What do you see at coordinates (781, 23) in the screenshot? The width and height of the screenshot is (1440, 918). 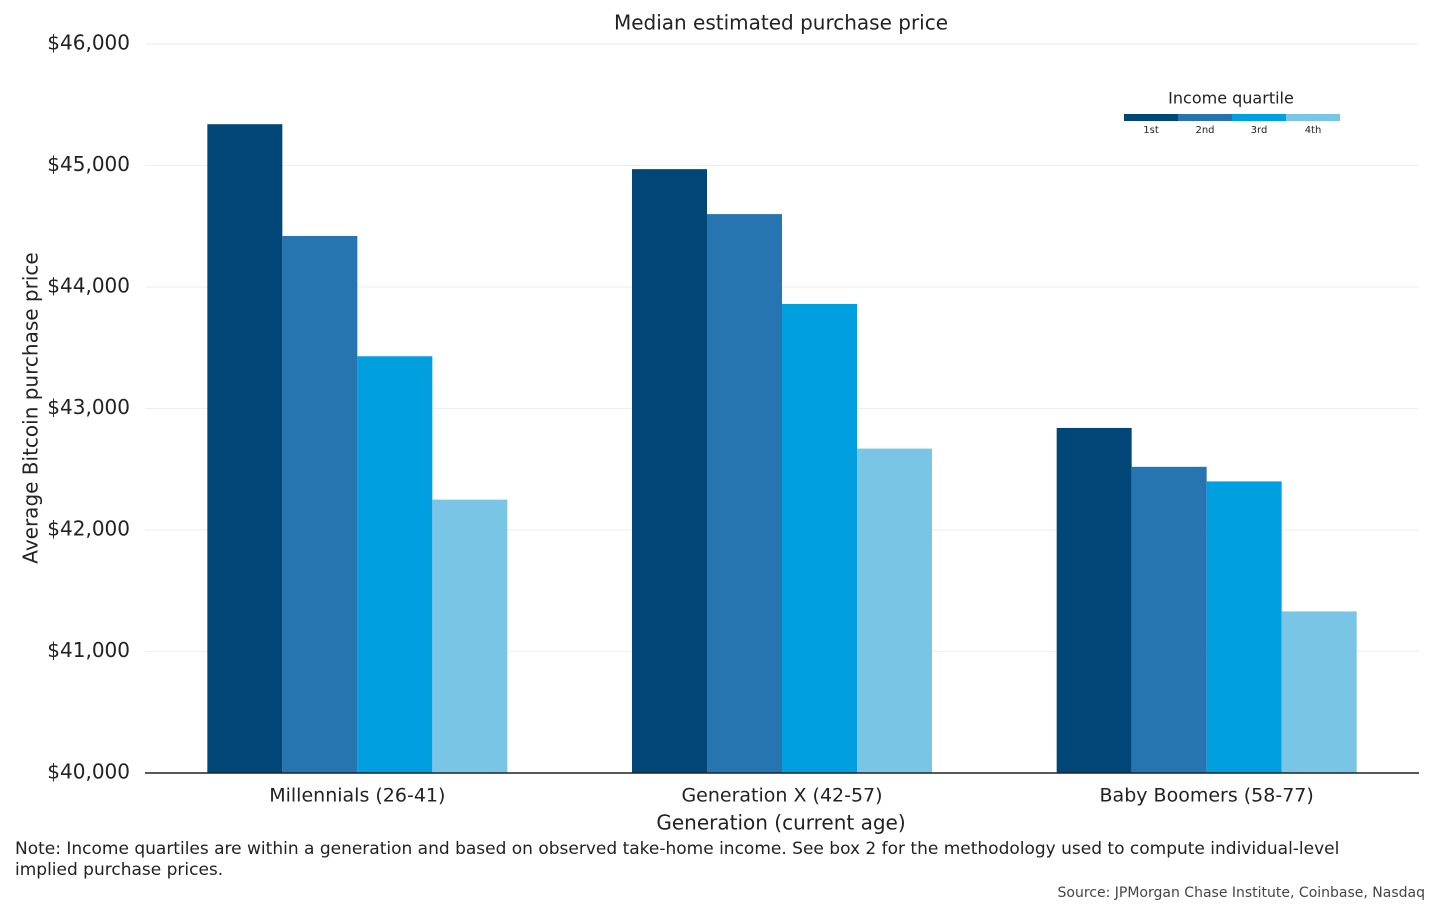 I see `chart-title: Median estimated purchase price` at bounding box center [781, 23].